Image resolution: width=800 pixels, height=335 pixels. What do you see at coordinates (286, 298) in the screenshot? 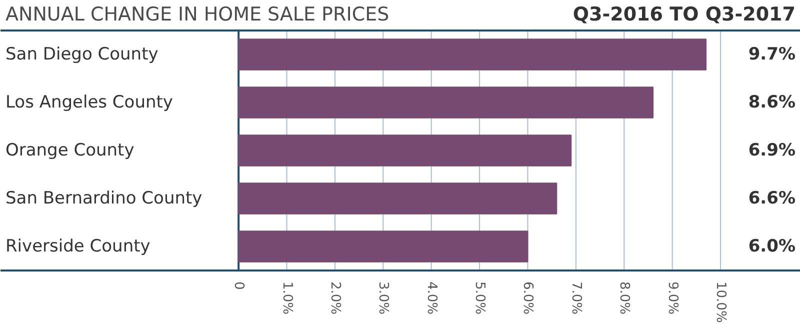
I see `x-tick-label: 1.0%` at bounding box center [286, 298].